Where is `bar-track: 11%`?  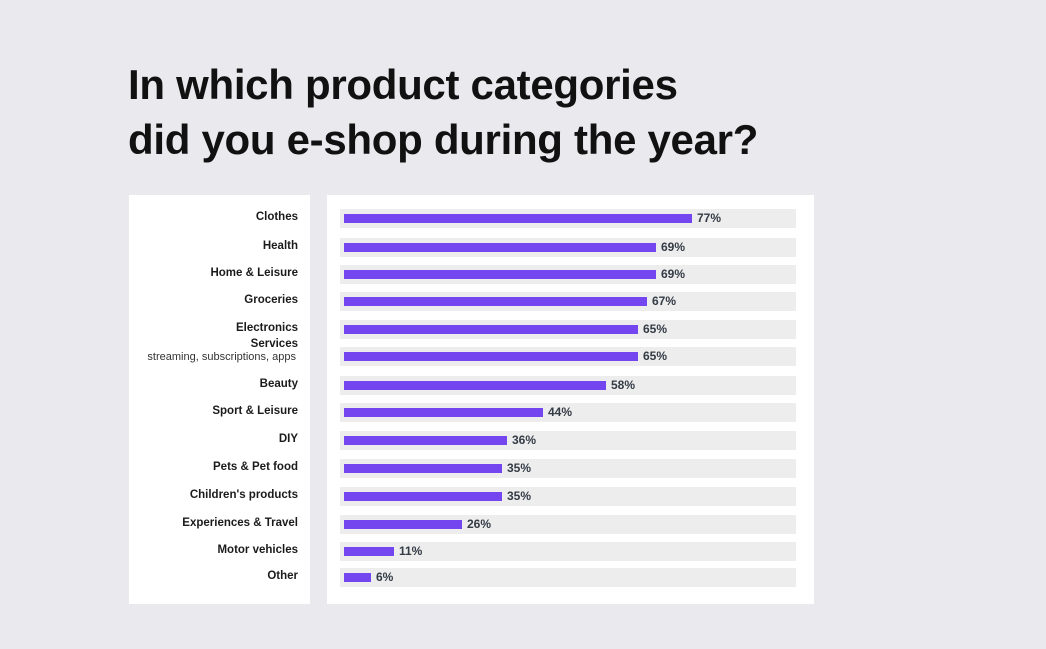
bar-track: 11% is located at coordinates (568, 551).